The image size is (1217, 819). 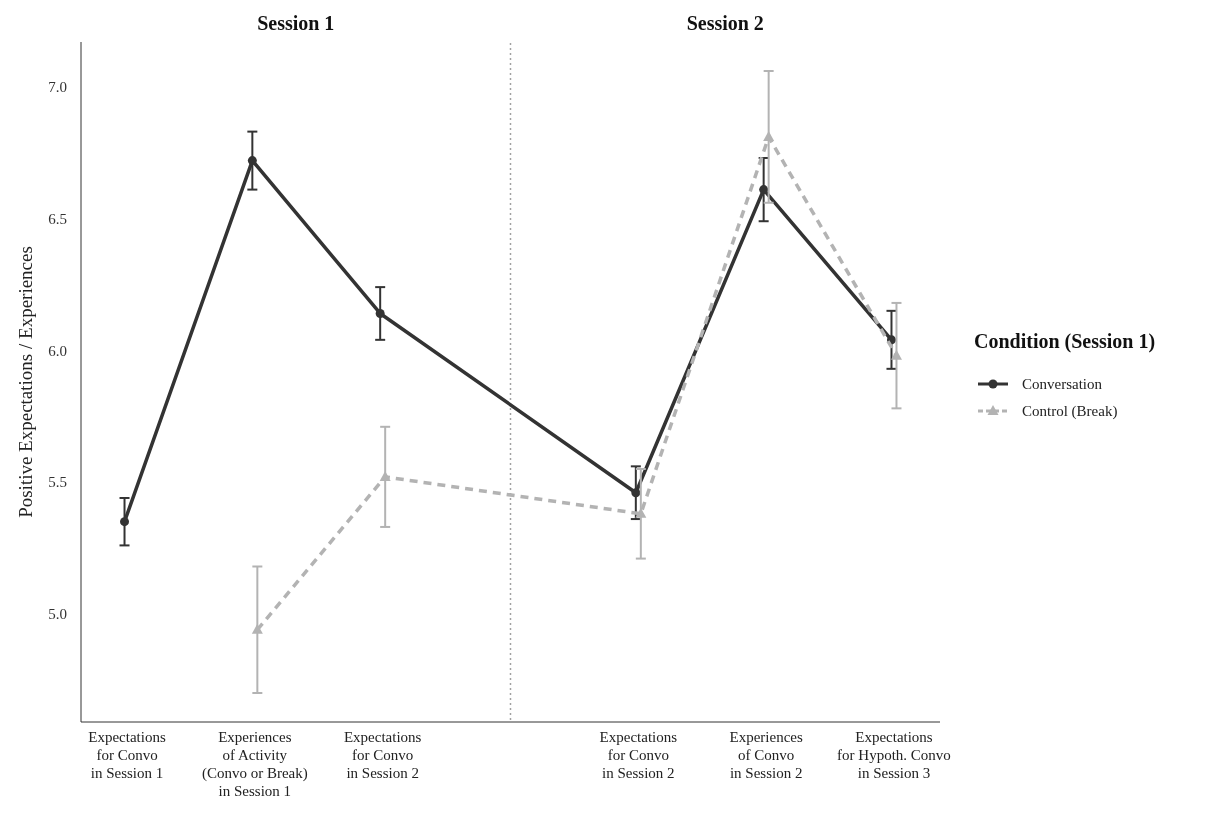 I want to click on x-tick-label: Expectations for Hypoth. Convo in Session 3, so click(x=894, y=755).